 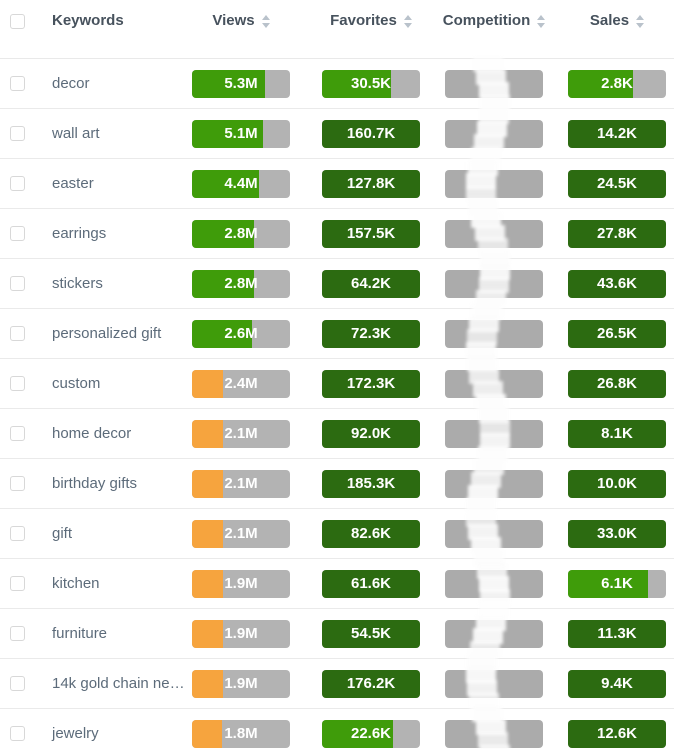 I want to click on header-favorites-cell: Favorites, so click(x=383, y=21).